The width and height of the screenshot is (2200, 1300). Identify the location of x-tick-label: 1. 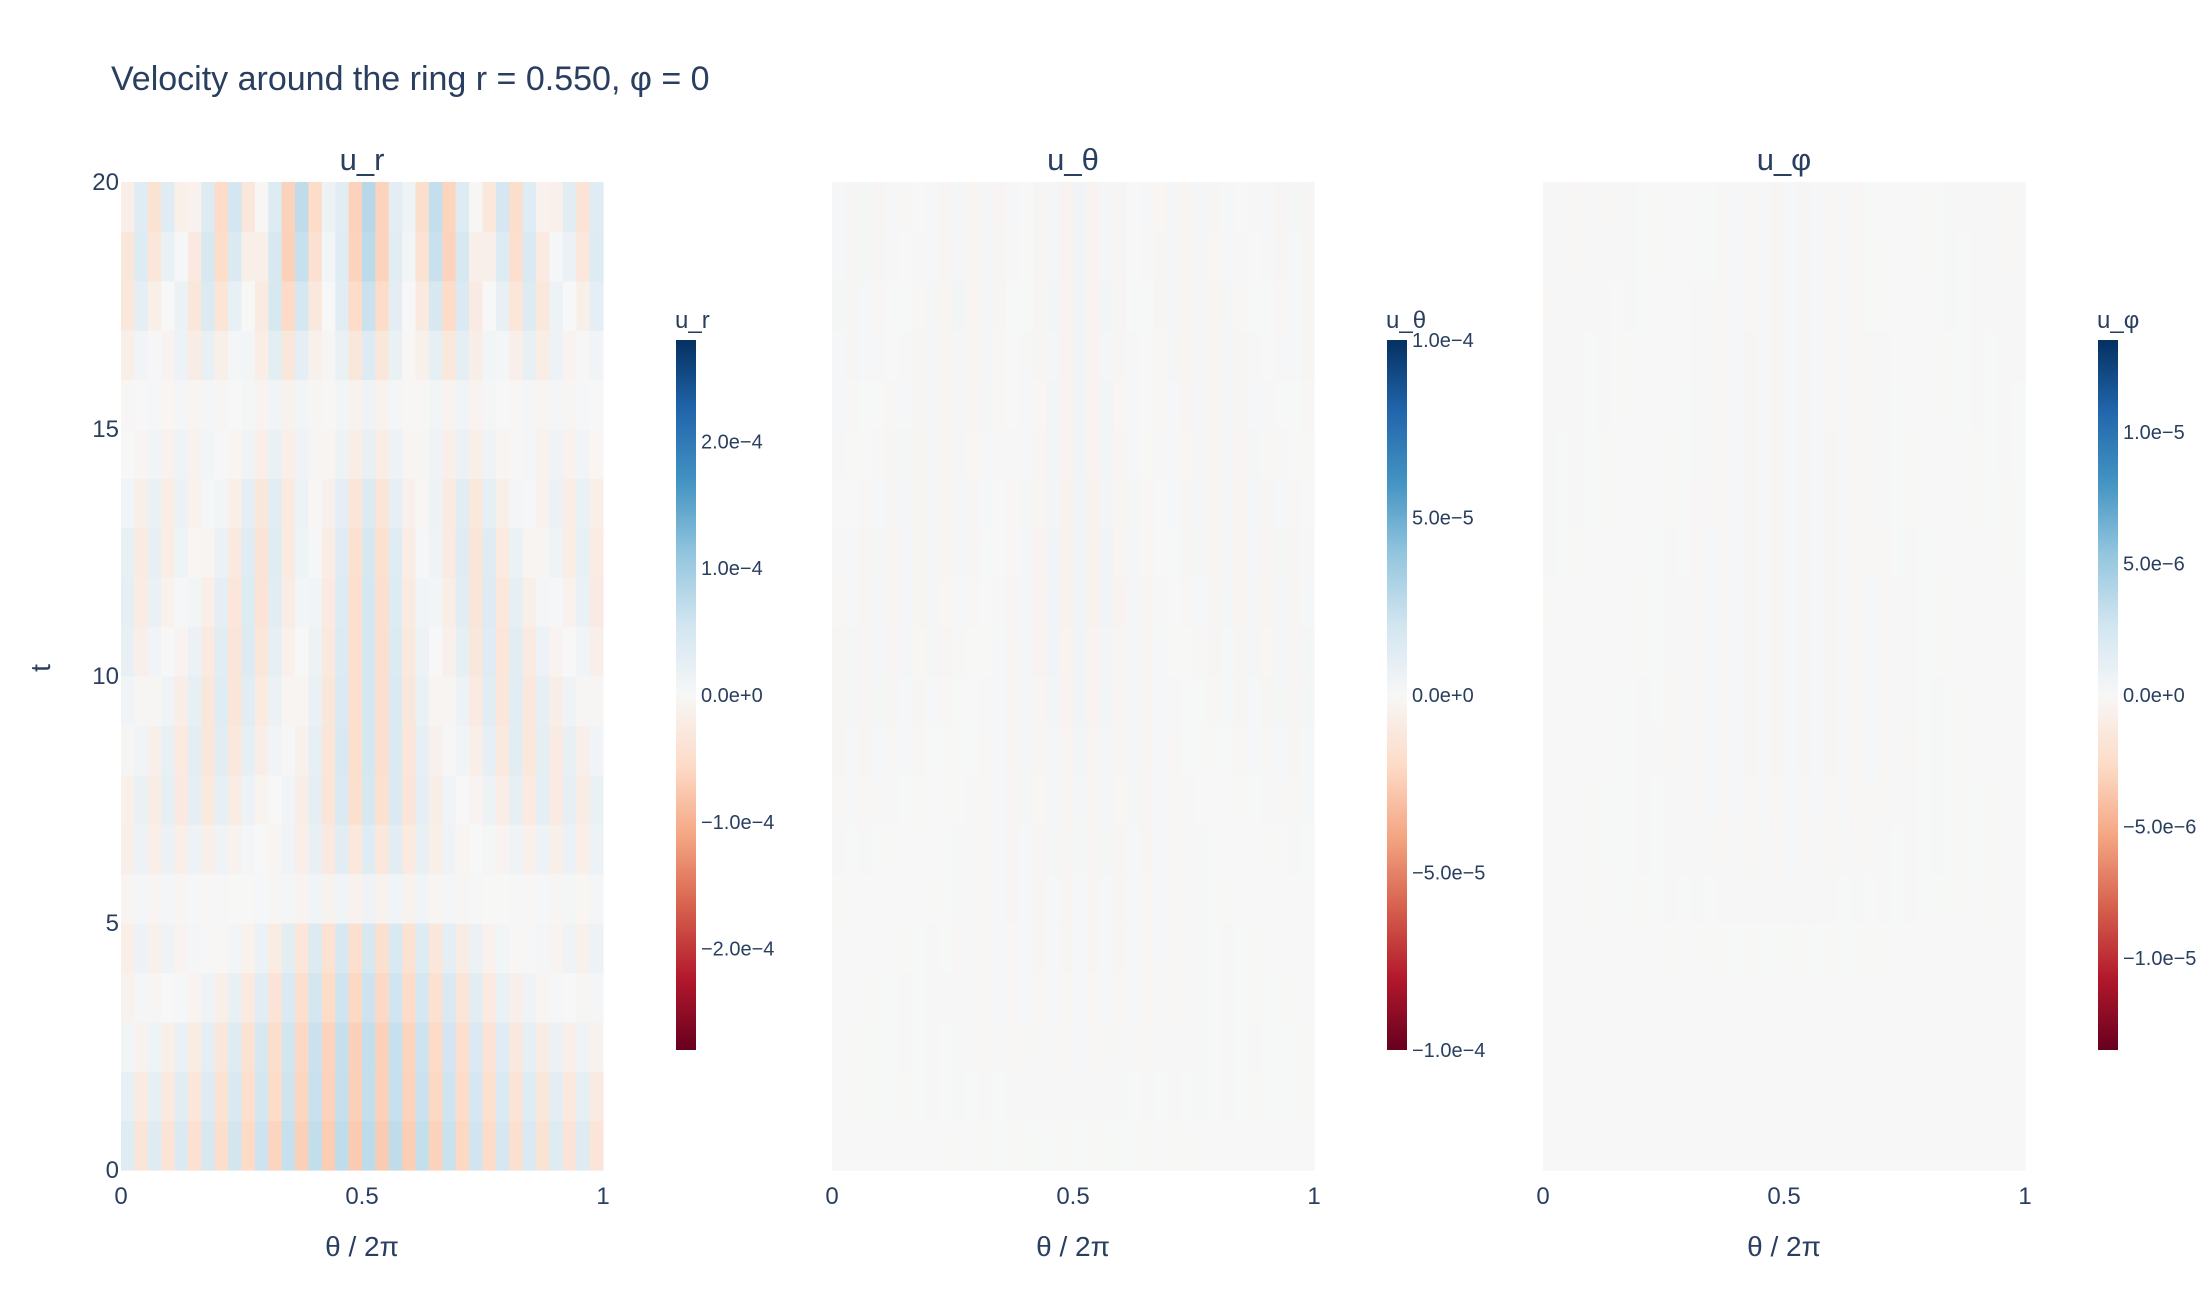
(1313, 1196).